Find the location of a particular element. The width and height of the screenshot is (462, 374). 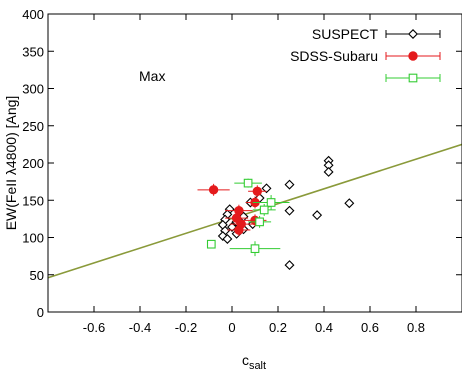

x-tick-label: 0.4 is located at coordinates (324, 327).